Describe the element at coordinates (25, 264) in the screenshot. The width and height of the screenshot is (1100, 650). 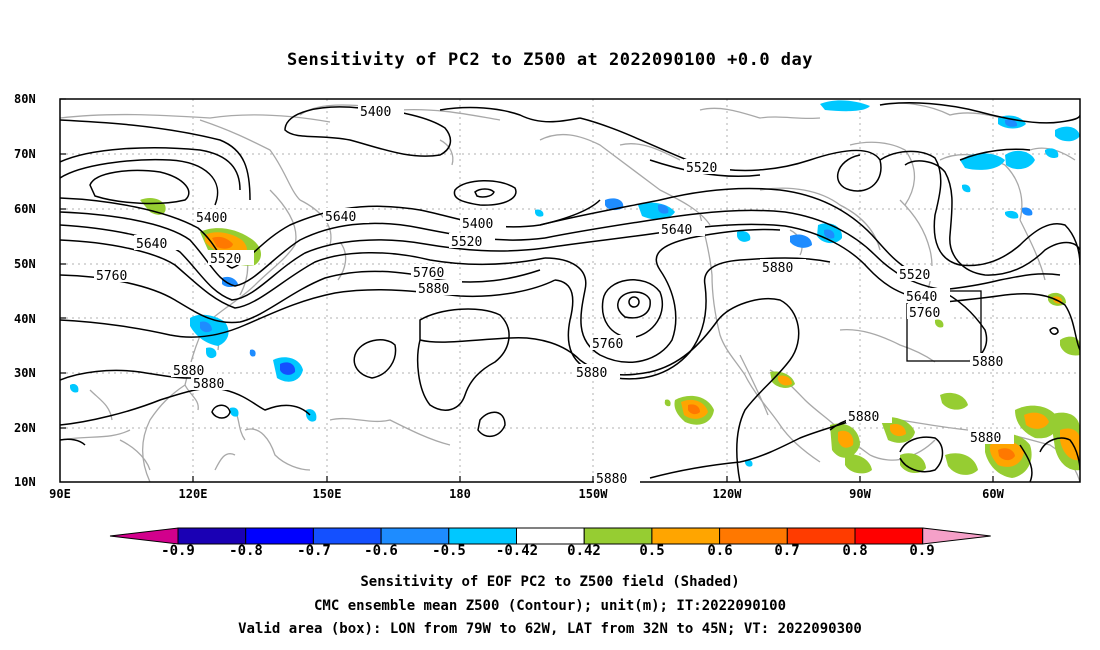
I see `lat-label-50n: 50N` at that location.